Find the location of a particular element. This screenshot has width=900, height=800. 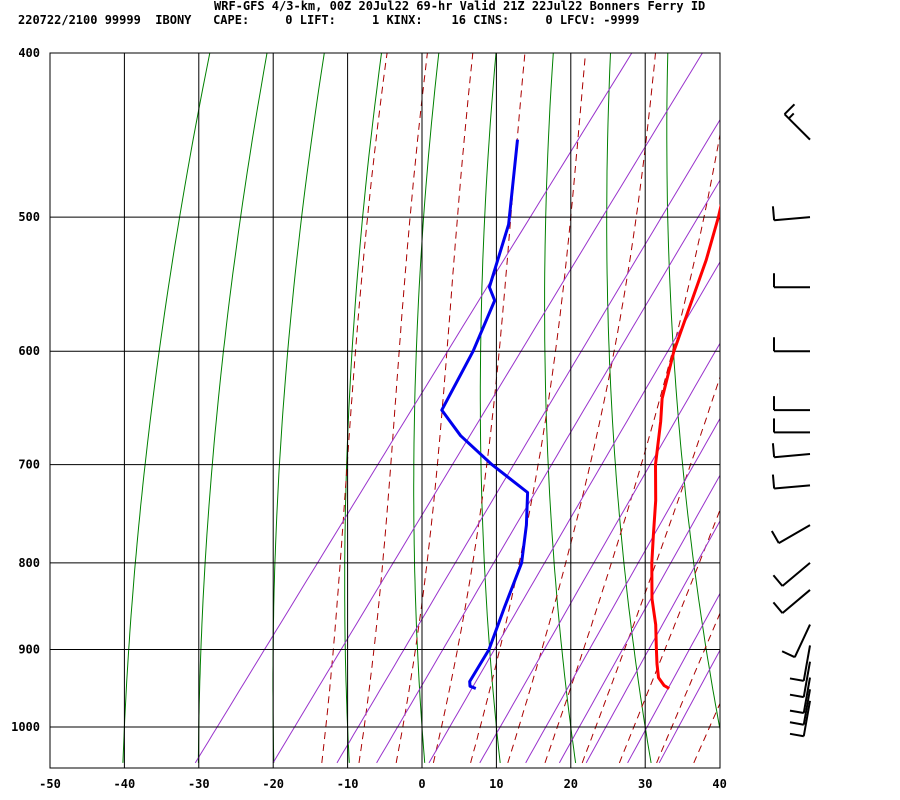

x-tick-label: -40 is located at coordinates (125, 784).